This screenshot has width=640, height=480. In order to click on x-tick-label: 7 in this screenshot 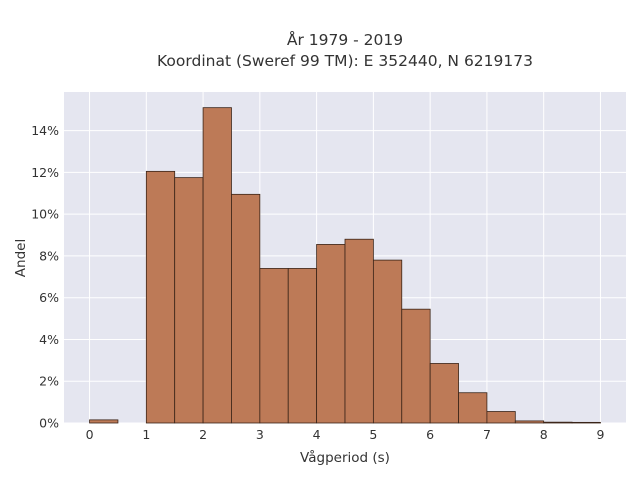, I will do `click(487, 434)`.